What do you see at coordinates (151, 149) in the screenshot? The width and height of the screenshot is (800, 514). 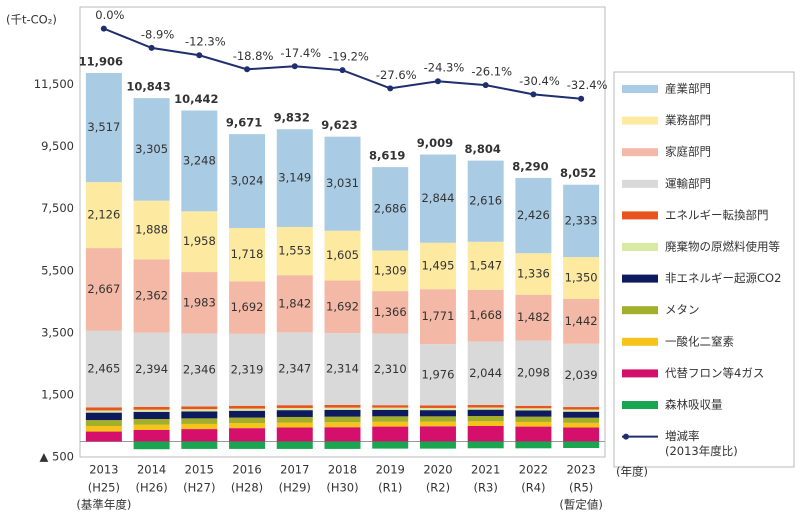 I see `segment-label: 3,305` at bounding box center [151, 149].